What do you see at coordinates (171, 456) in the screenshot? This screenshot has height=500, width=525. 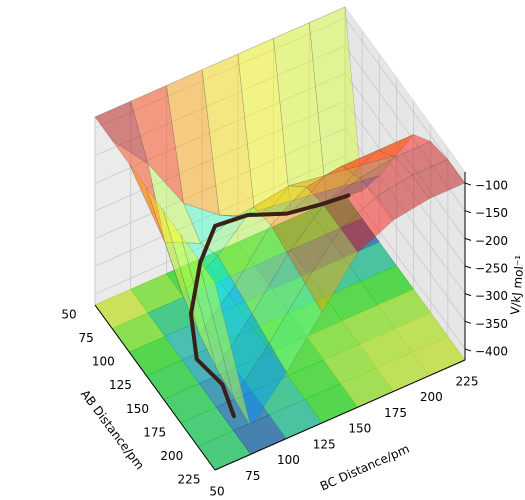 I see `x-tick-label: 200` at bounding box center [171, 456].